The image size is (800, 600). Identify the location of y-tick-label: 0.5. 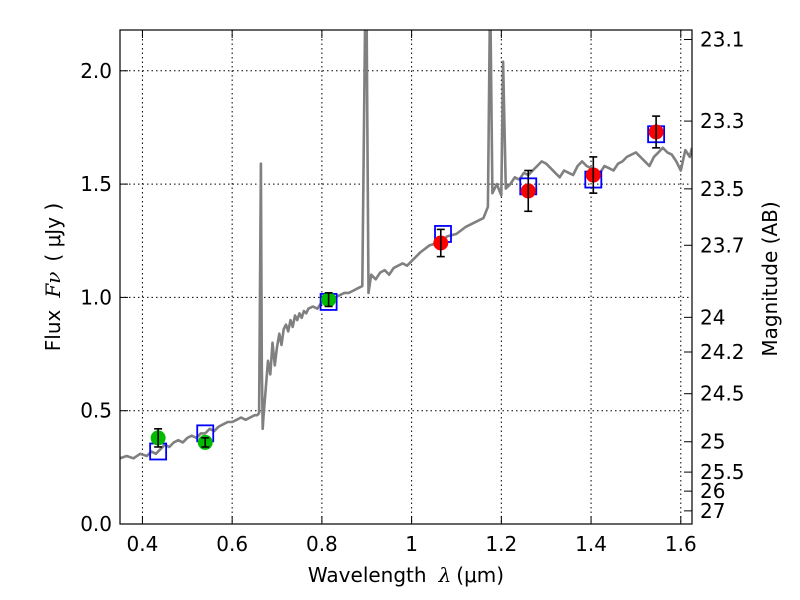
(96, 411).